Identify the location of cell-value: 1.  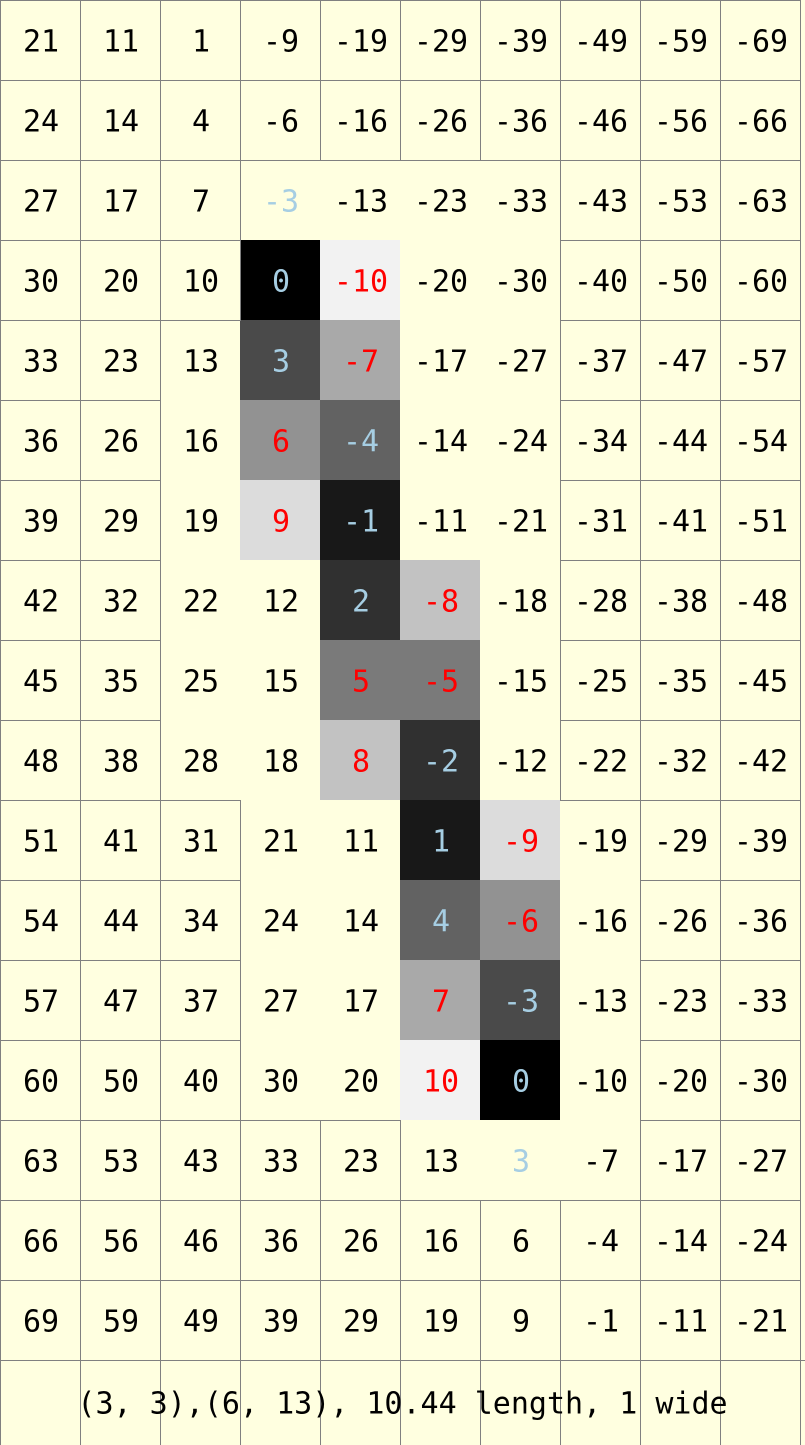
(441, 842).